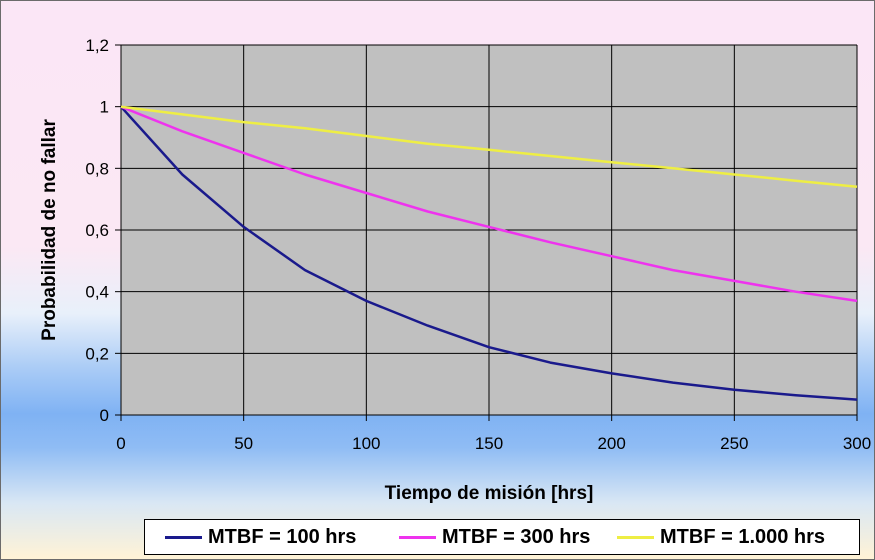  Describe the element at coordinates (120, 443) in the screenshot. I see `x-tick-label: 0` at that location.